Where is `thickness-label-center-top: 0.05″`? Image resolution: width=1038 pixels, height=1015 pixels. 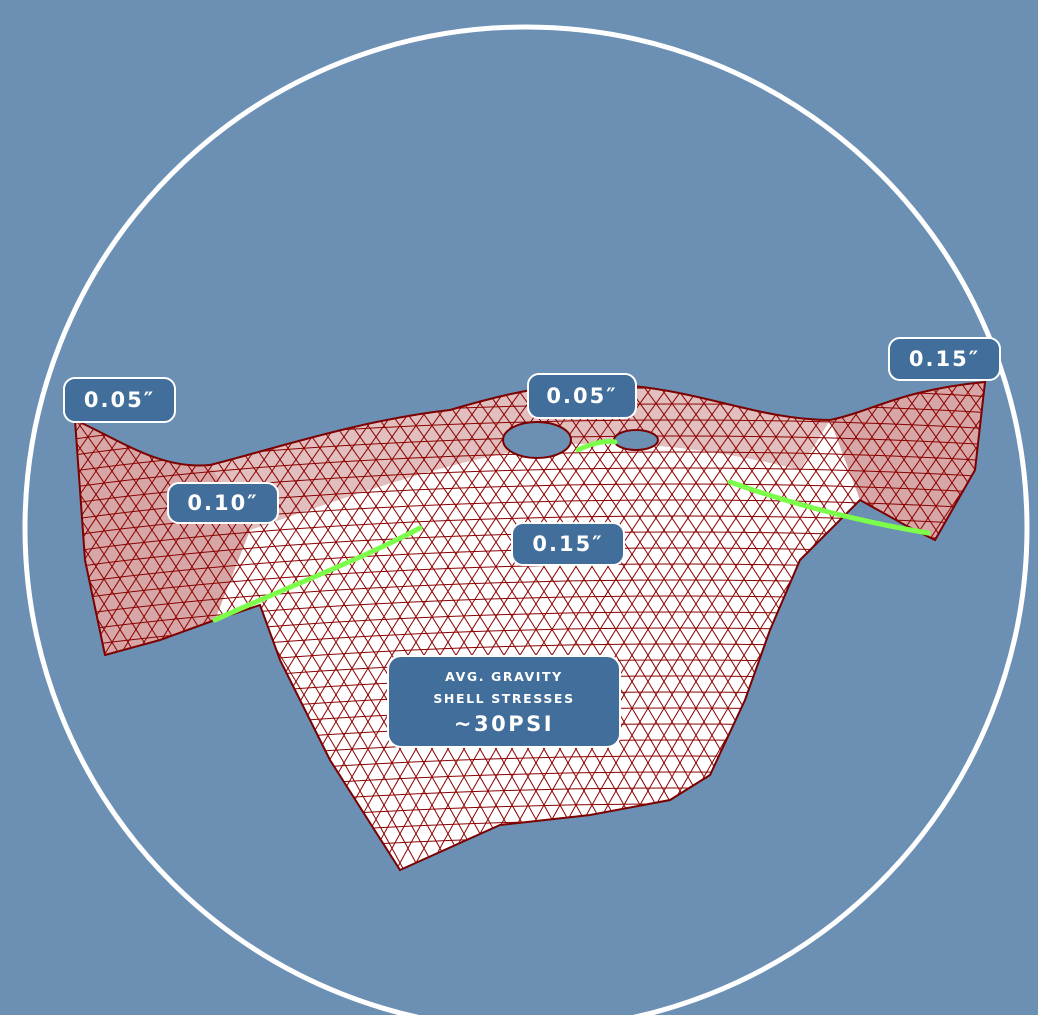
thickness-label-center-top: 0.05″ is located at coordinates (582, 396).